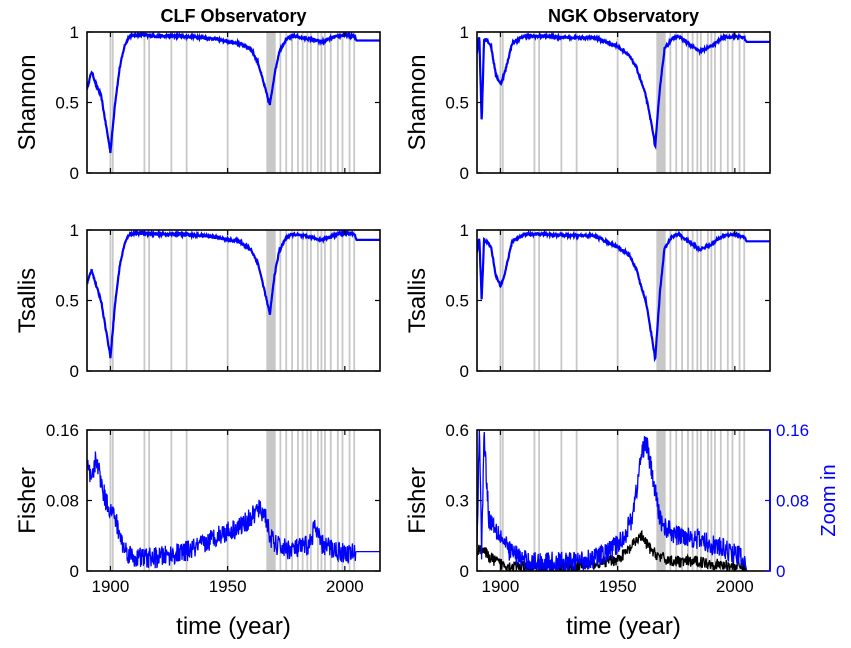  I want to click on y-axis-label: Shannon, so click(27, 102).